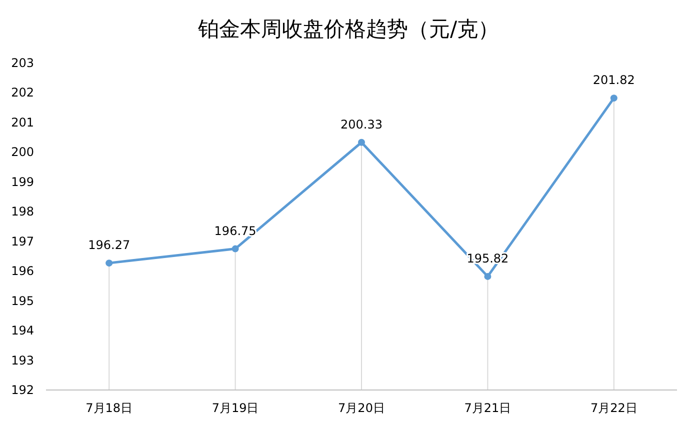 Image resolution: width=697 pixels, height=430 pixels. What do you see at coordinates (22, 301) in the screenshot?
I see `y-tick-label: 195` at bounding box center [22, 301].